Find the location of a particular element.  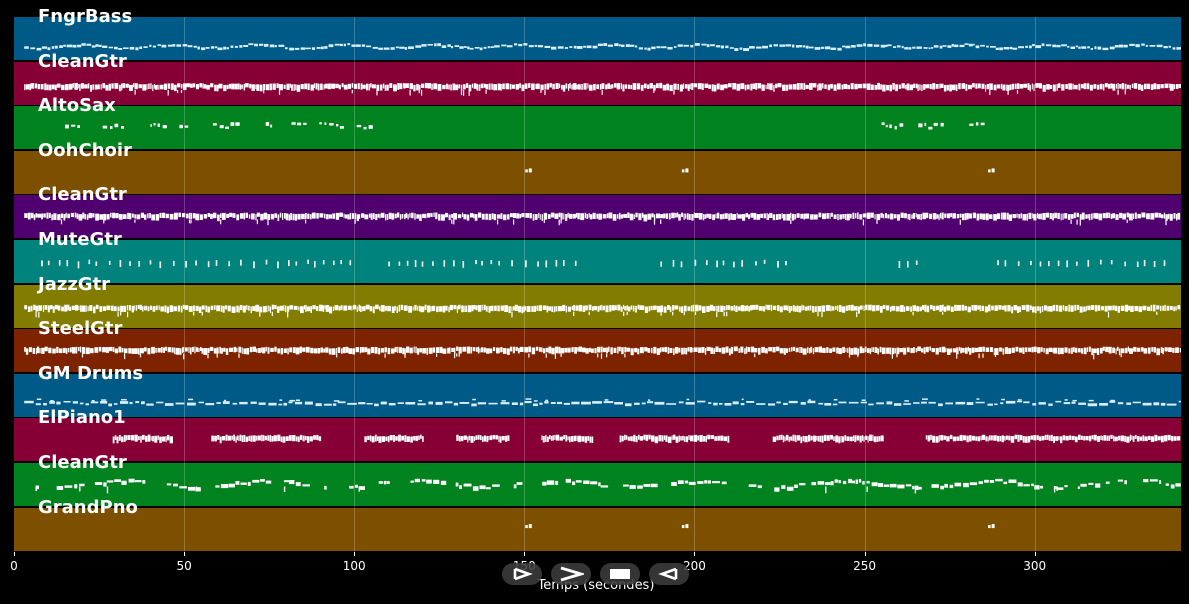

track-lane: FngrBass is located at coordinates (597, 33).